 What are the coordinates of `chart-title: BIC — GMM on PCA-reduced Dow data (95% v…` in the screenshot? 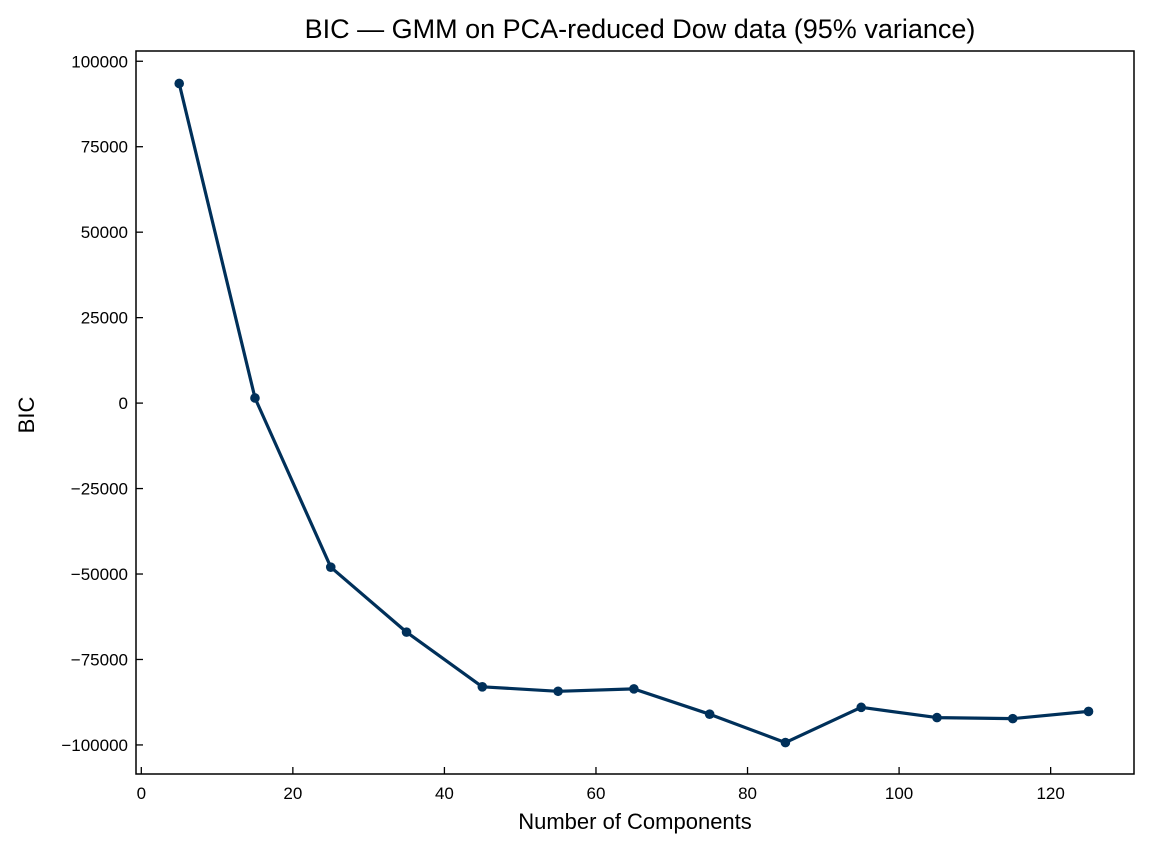 It's located at (640, 29).